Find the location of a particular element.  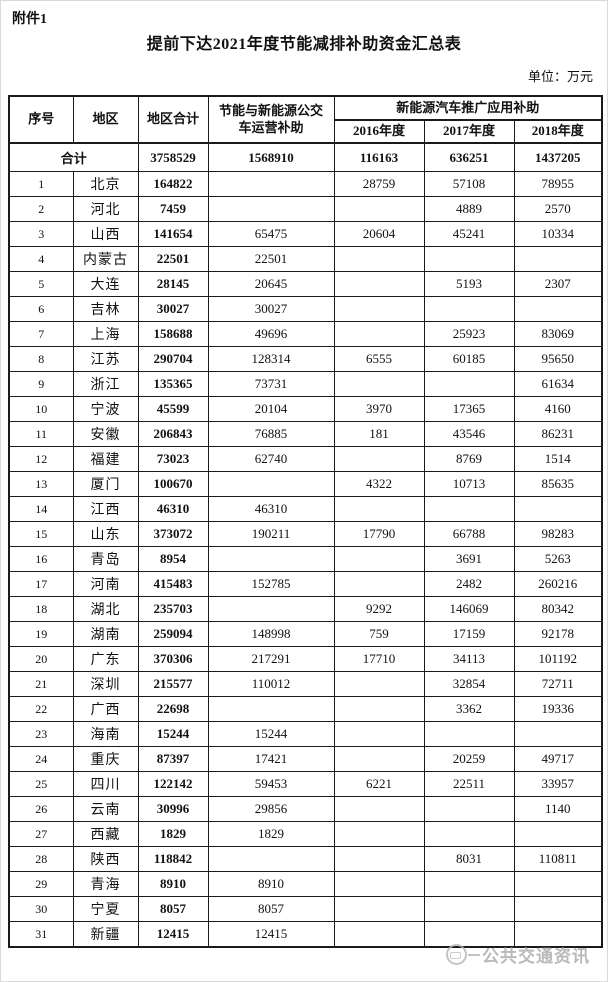

table-row: 30 宁夏 8057 8057 is located at coordinates (305, 909).